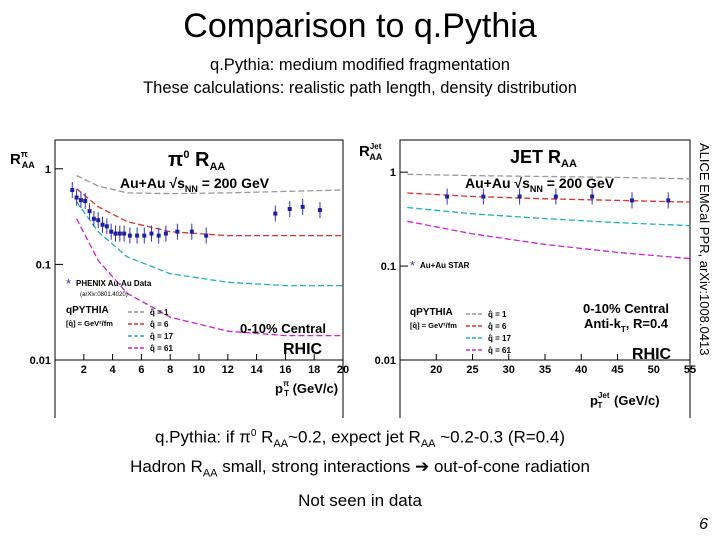 The height and width of the screenshot is (540, 720). Describe the element at coordinates (161, 348) in the screenshot. I see `pi0-legend-label: q̂ = 61` at that location.